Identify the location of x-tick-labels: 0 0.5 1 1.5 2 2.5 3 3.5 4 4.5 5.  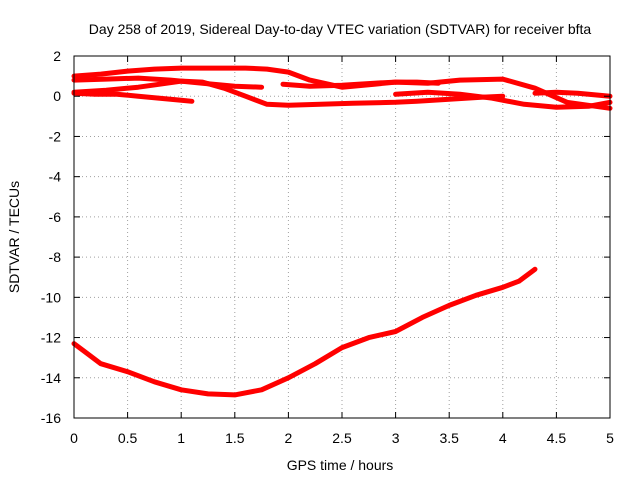
(342, 438).